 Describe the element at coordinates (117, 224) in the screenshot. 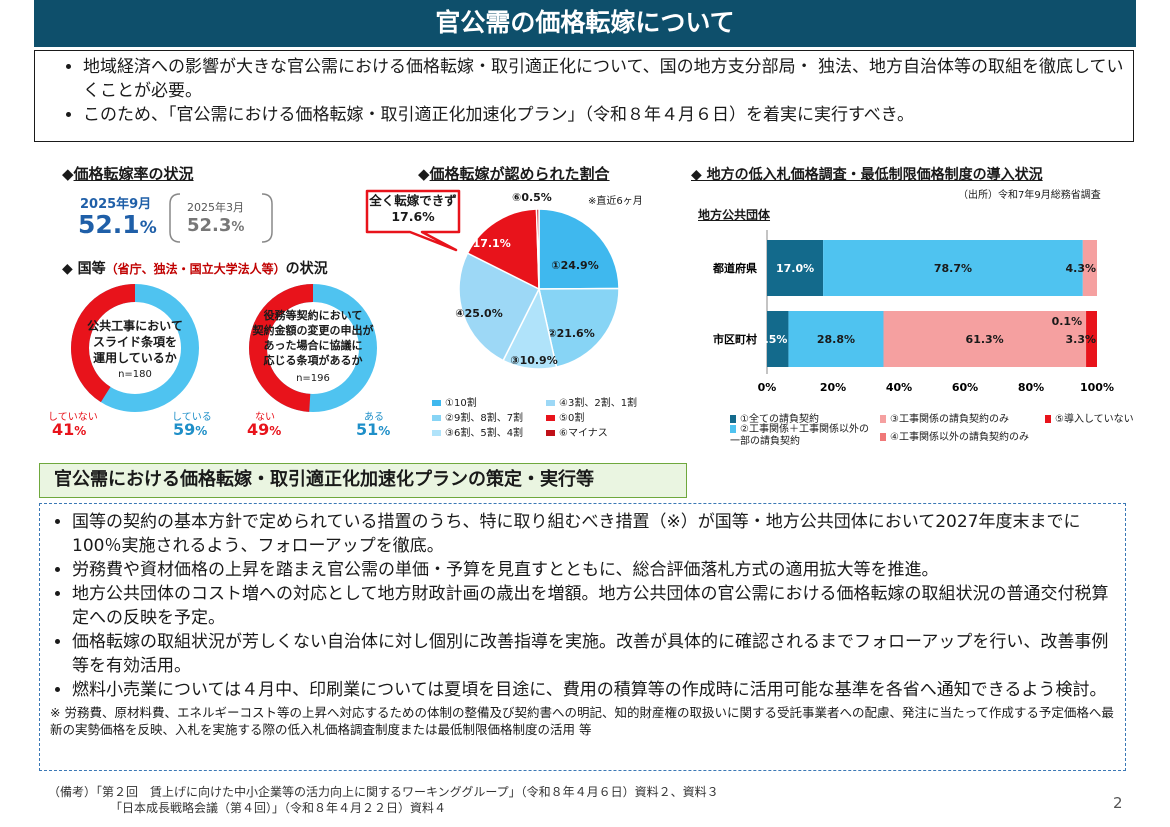

I see `current-rate-value: 52.1%` at that location.